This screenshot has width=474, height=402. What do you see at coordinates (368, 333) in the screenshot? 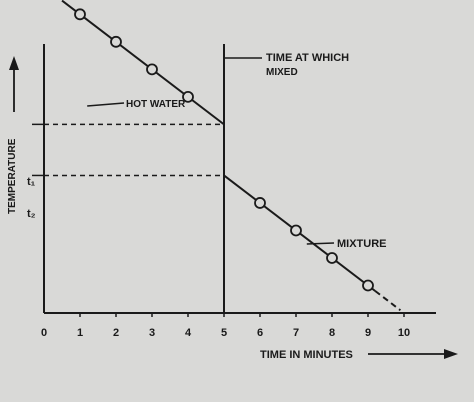
I see `x-tick-label: 9` at bounding box center [368, 333].